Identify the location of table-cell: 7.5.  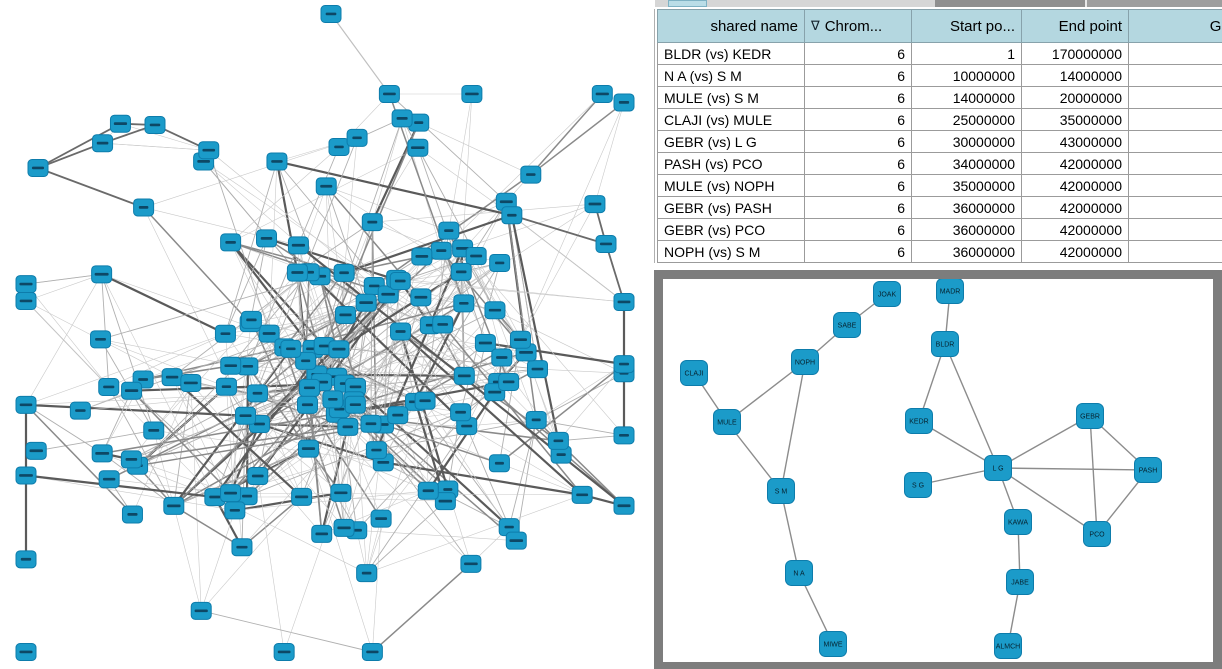
(1175, 97).